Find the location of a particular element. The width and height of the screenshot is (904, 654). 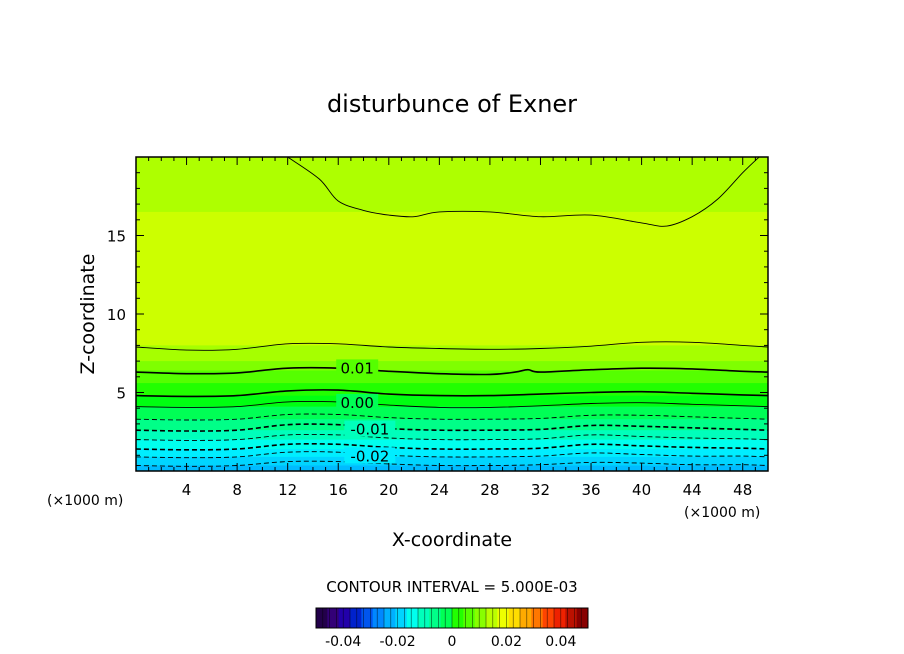

x-tick-label: 12 is located at coordinates (287, 490).